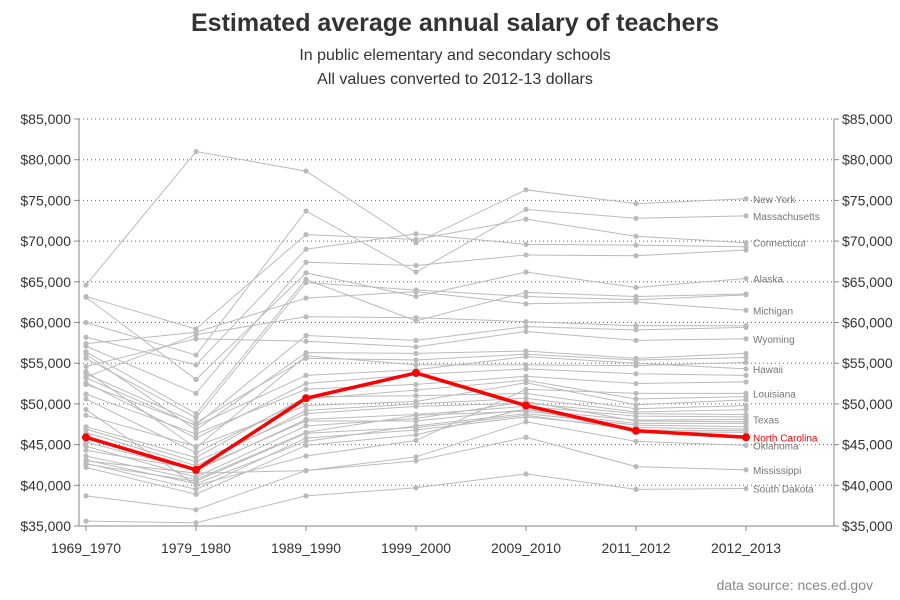 The width and height of the screenshot is (900, 600). Describe the element at coordinates (786, 217) in the screenshot. I see `series-end-label: Massachusetts` at that location.